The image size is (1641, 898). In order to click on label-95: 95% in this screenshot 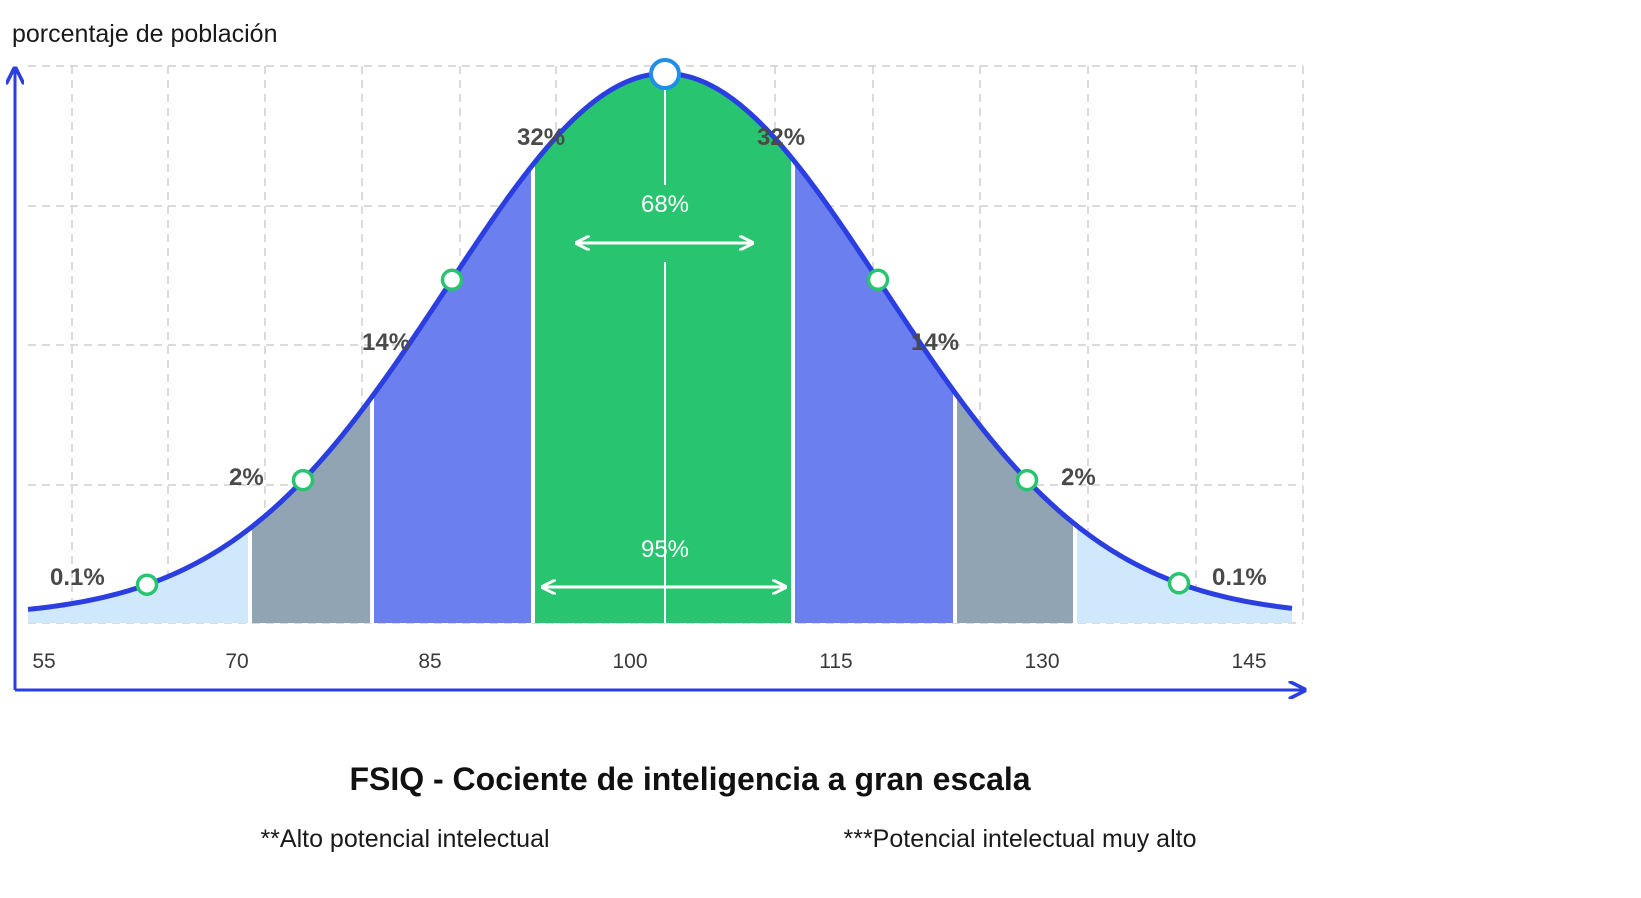, I will do `click(665, 549)`.